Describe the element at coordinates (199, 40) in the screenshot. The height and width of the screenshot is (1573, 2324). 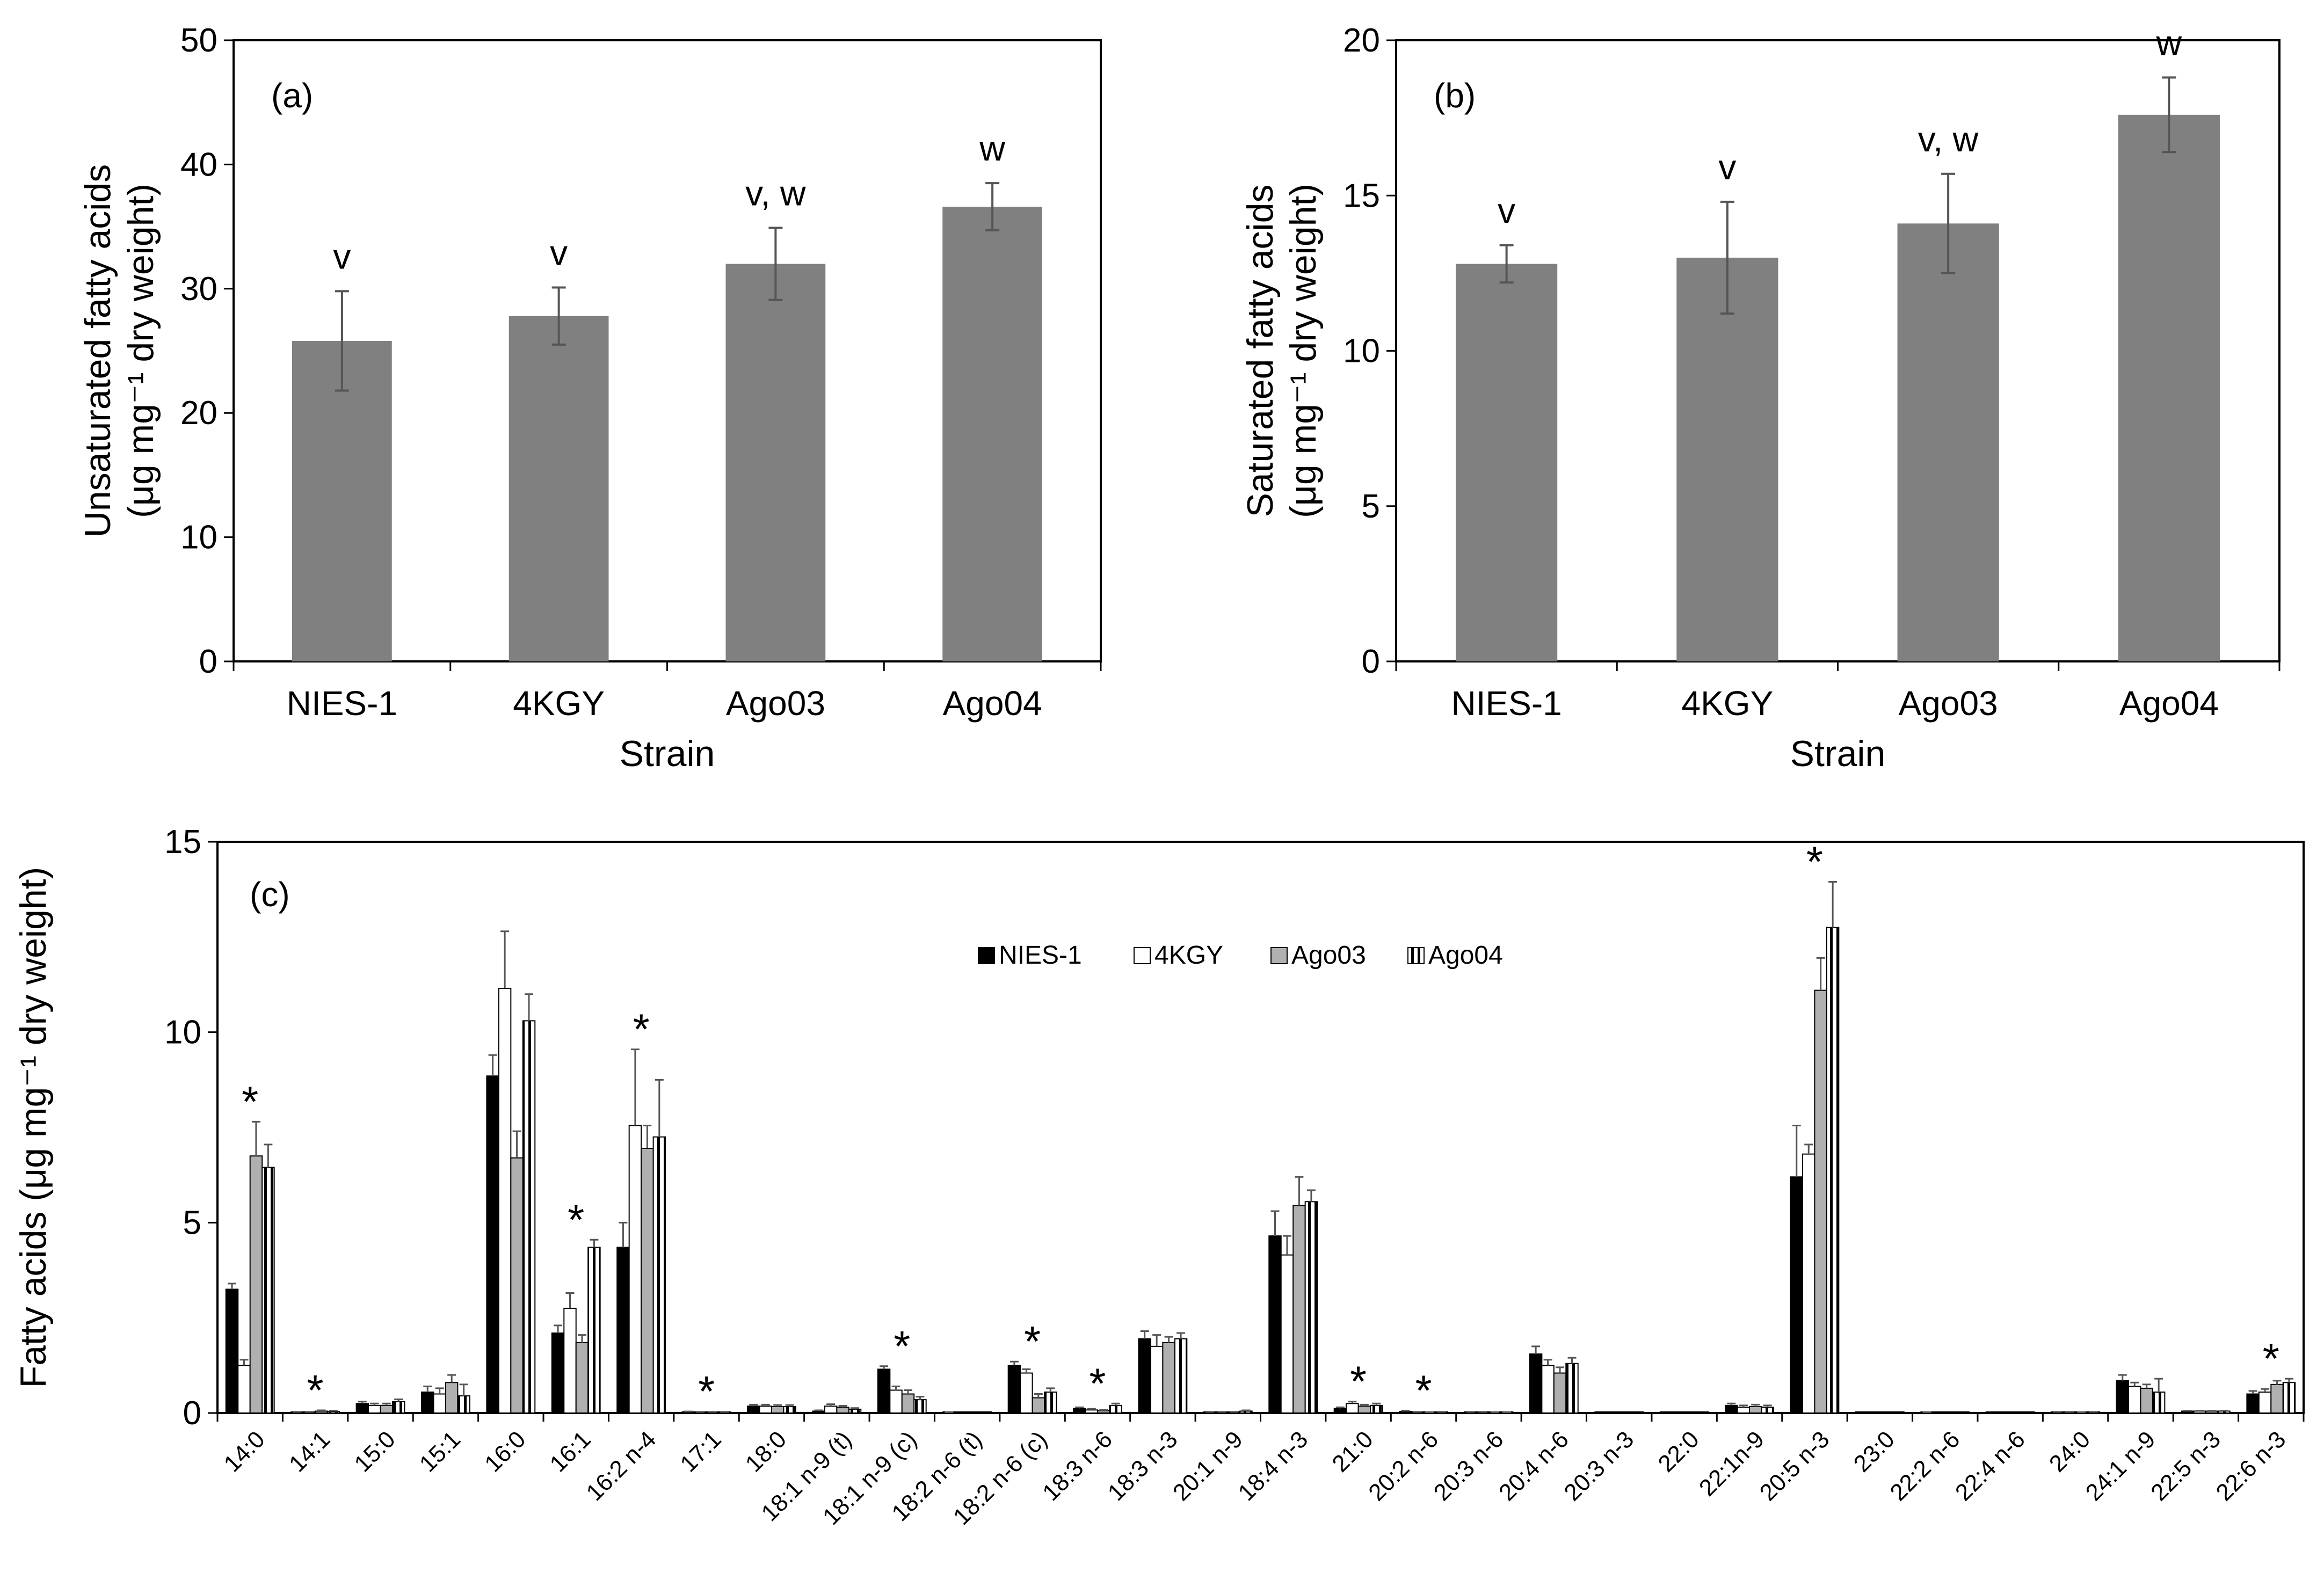
I see `y-tick-label: 50` at that location.